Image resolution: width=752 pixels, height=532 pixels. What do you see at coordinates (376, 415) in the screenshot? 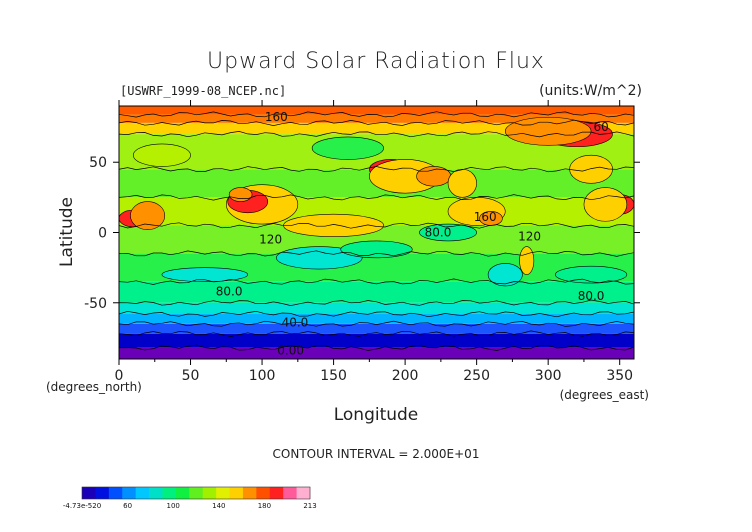
I see `x-axis-label: Longitude` at bounding box center [376, 415].